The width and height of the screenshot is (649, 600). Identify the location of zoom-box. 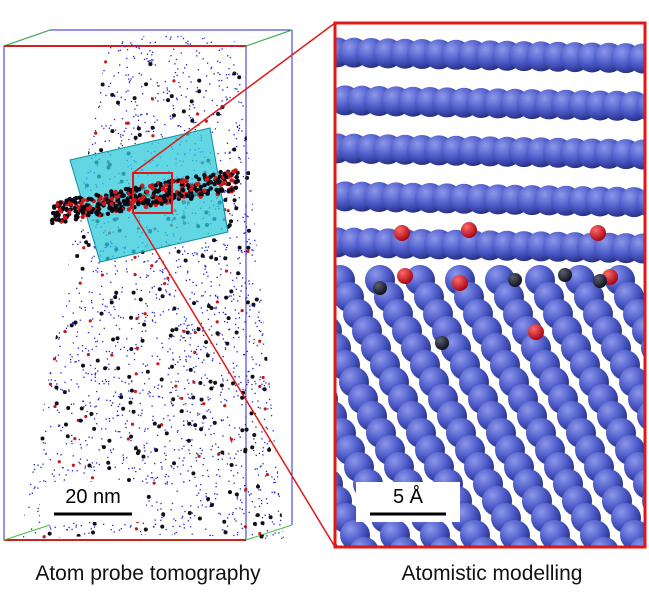
(152, 193).